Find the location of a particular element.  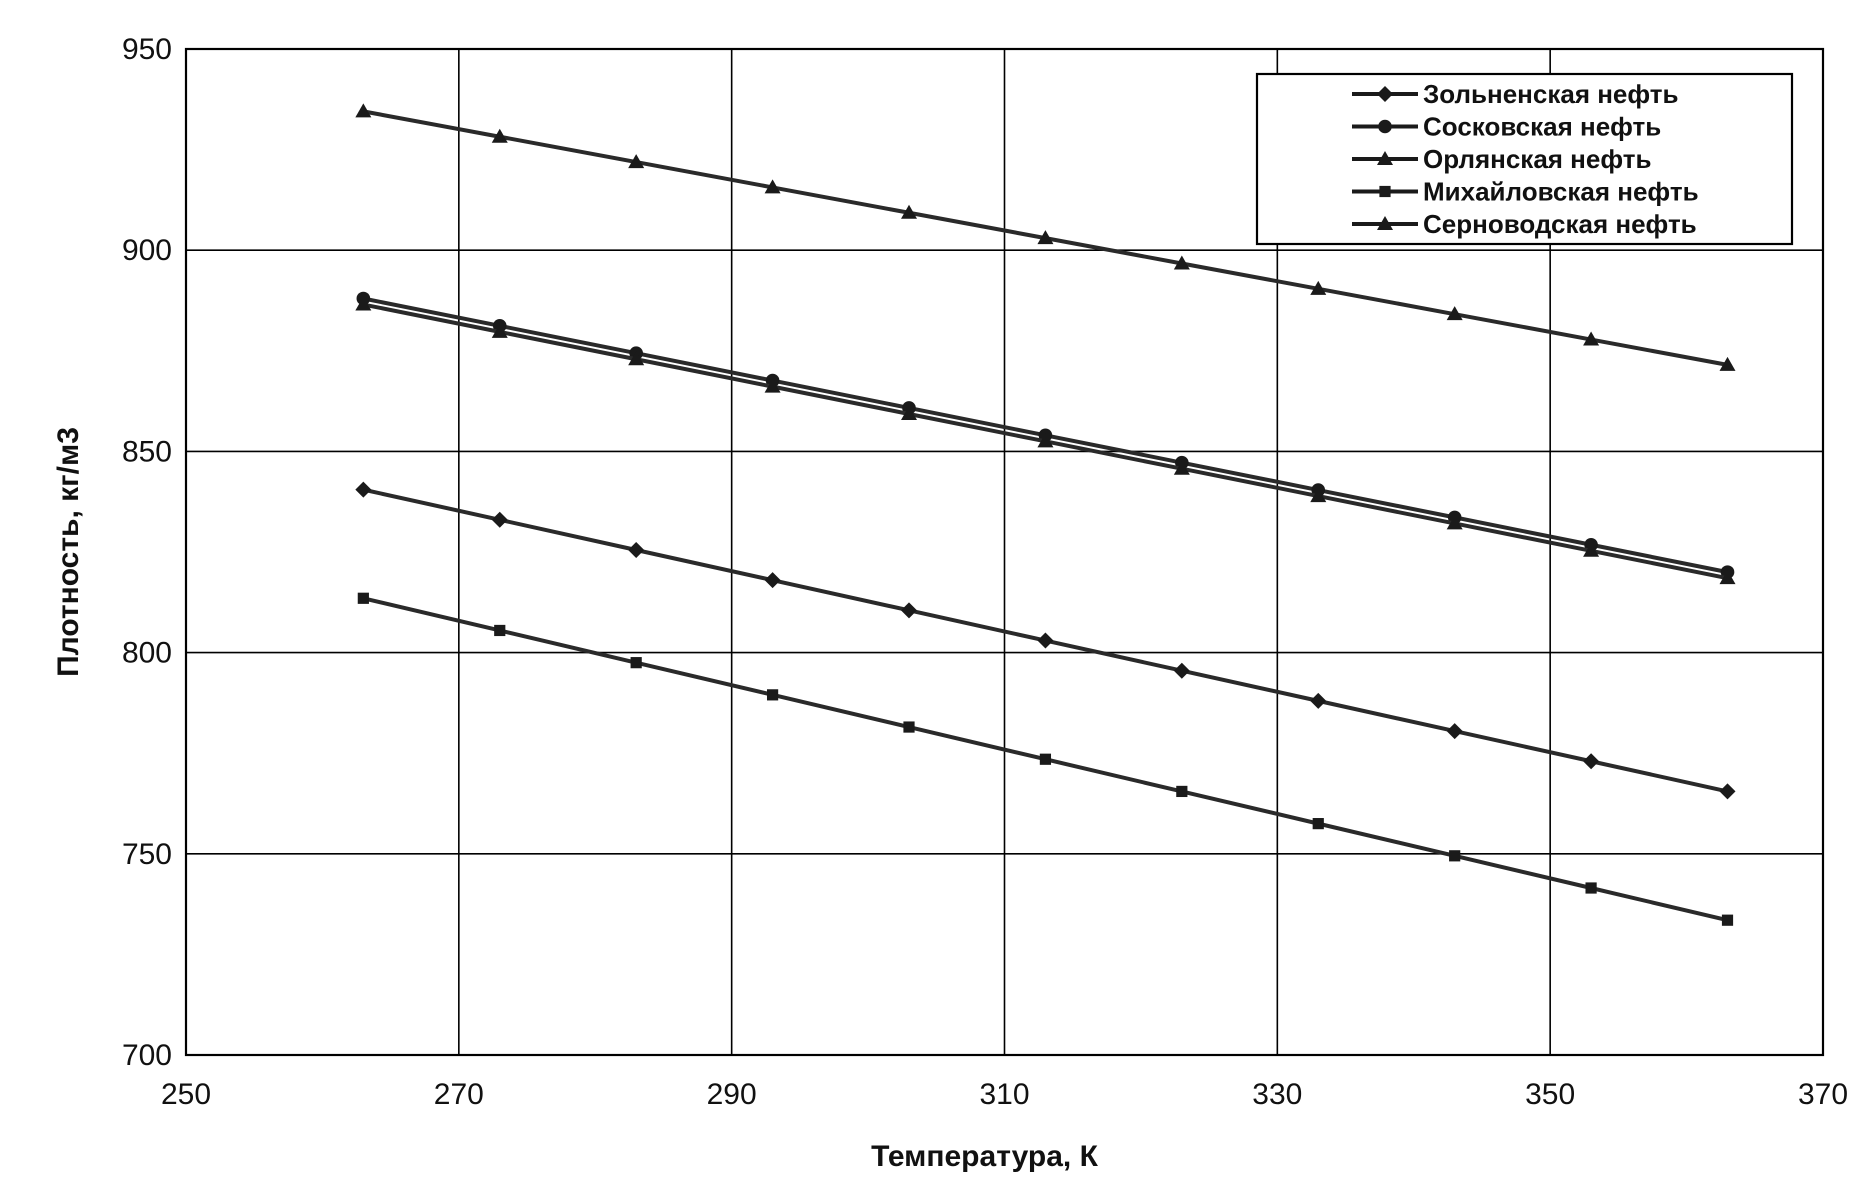

x-tick-label: 370 is located at coordinates (1823, 1094).